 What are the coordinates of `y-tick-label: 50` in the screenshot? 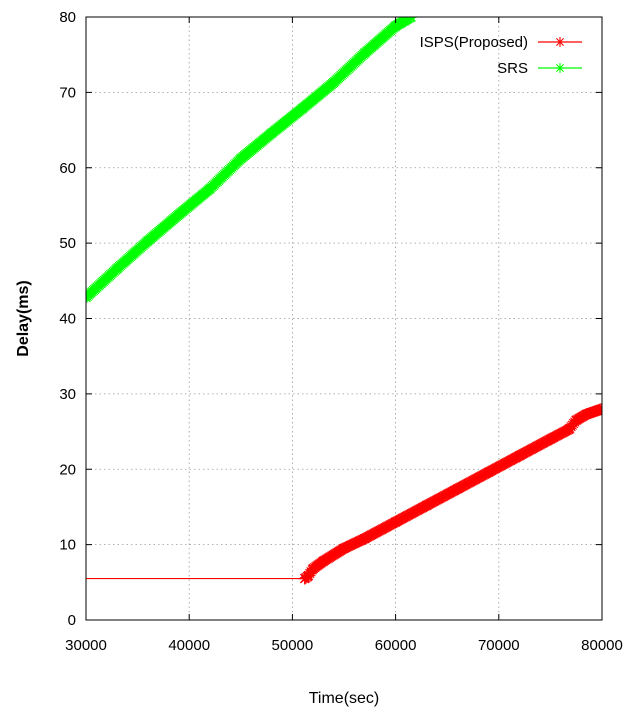 It's located at (67, 243).